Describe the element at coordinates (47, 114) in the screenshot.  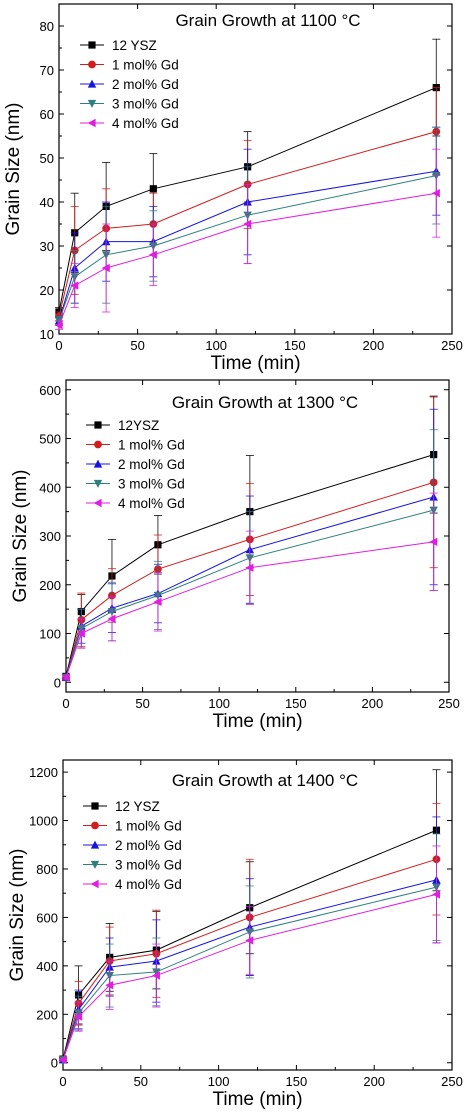
I see `y-tick-label: 60` at that location.